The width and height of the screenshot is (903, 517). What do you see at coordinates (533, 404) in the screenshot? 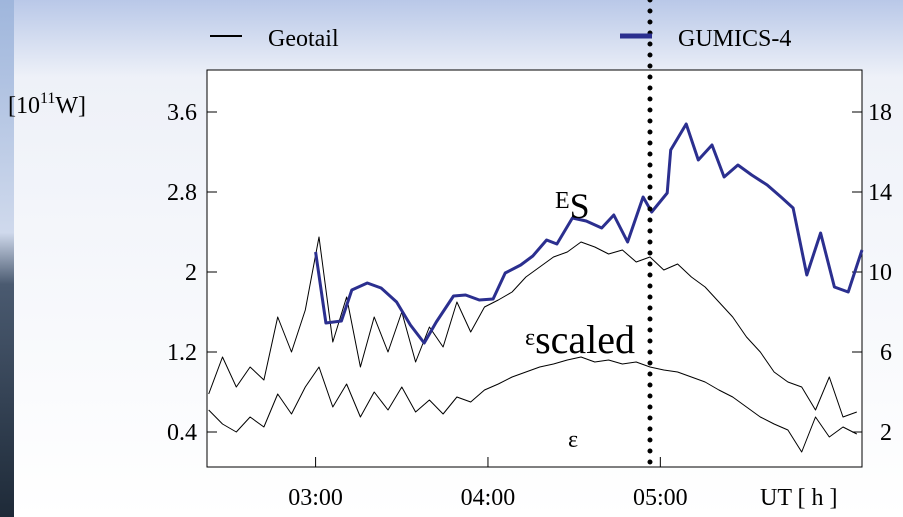
I see `series-line` at bounding box center [533, 404].